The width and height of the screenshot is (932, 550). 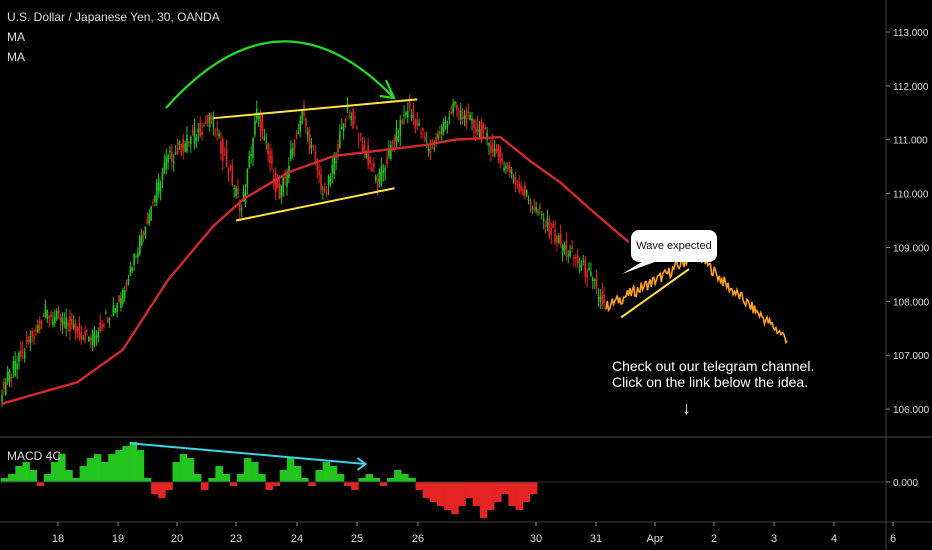 I want to click on telegram-note-line-2: Click on the link below the idea., so click(x=710, y=382).